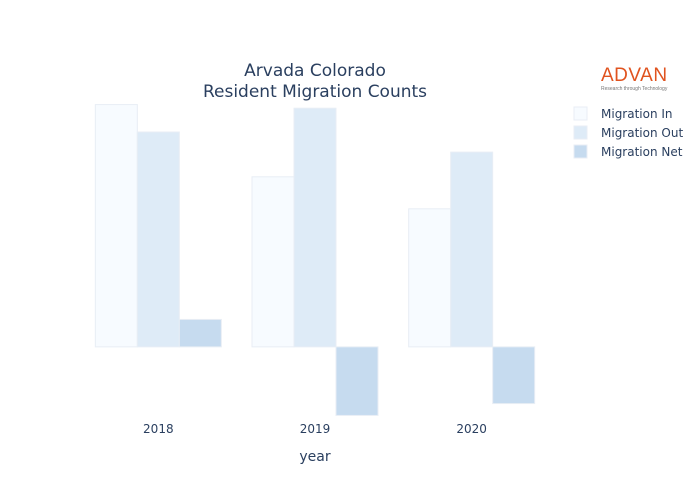 Image resolution: width=700 pixels, height=500 pixels. I want to click on legend-label-migration-net: Migration Net, so click(642, 152).